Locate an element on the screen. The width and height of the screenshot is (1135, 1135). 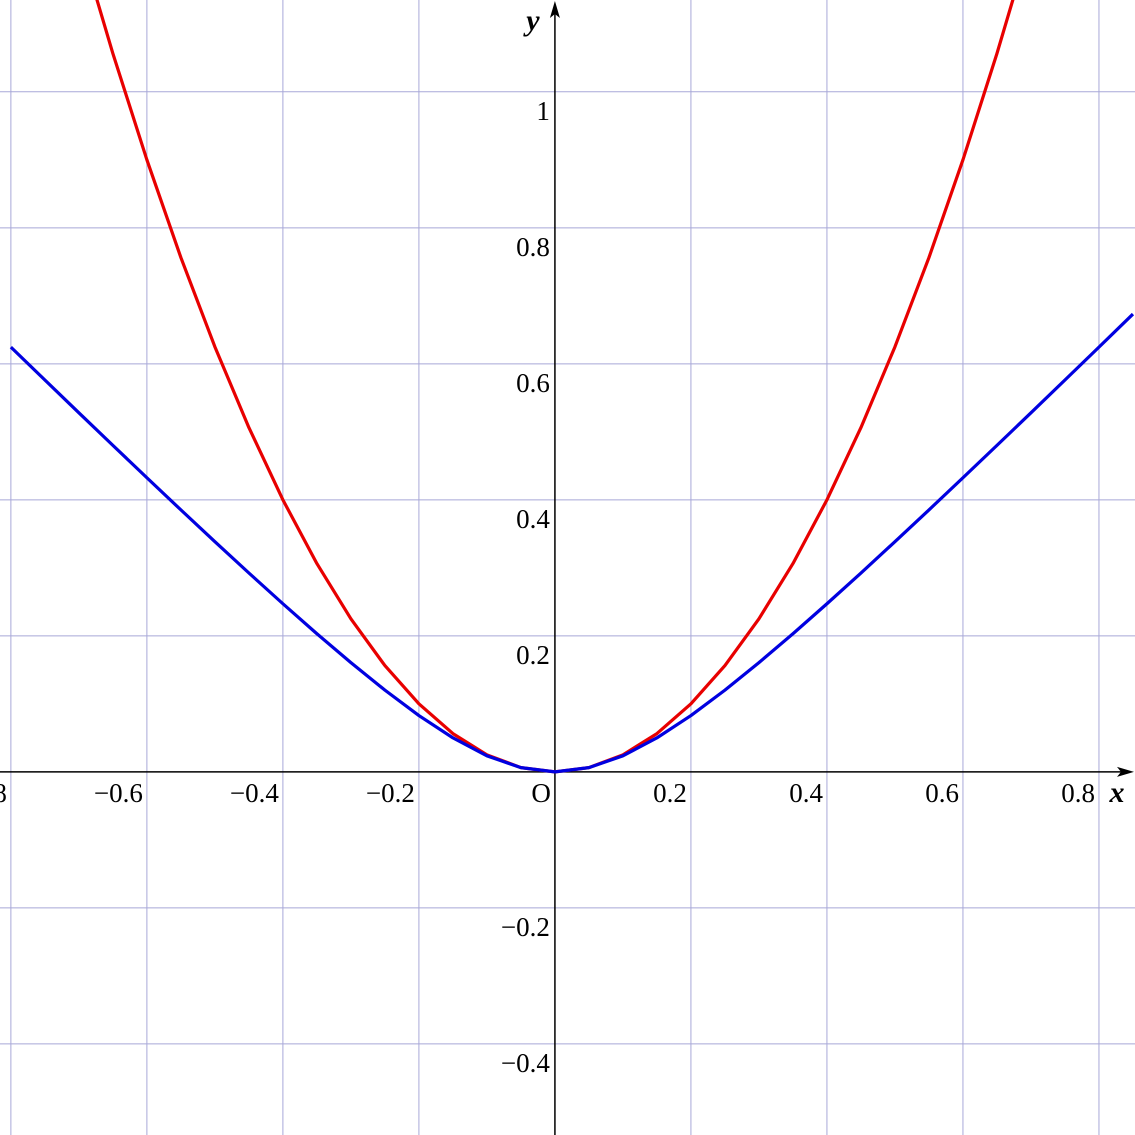
y-tick-label: 1 is located at coordinates (543, 111).